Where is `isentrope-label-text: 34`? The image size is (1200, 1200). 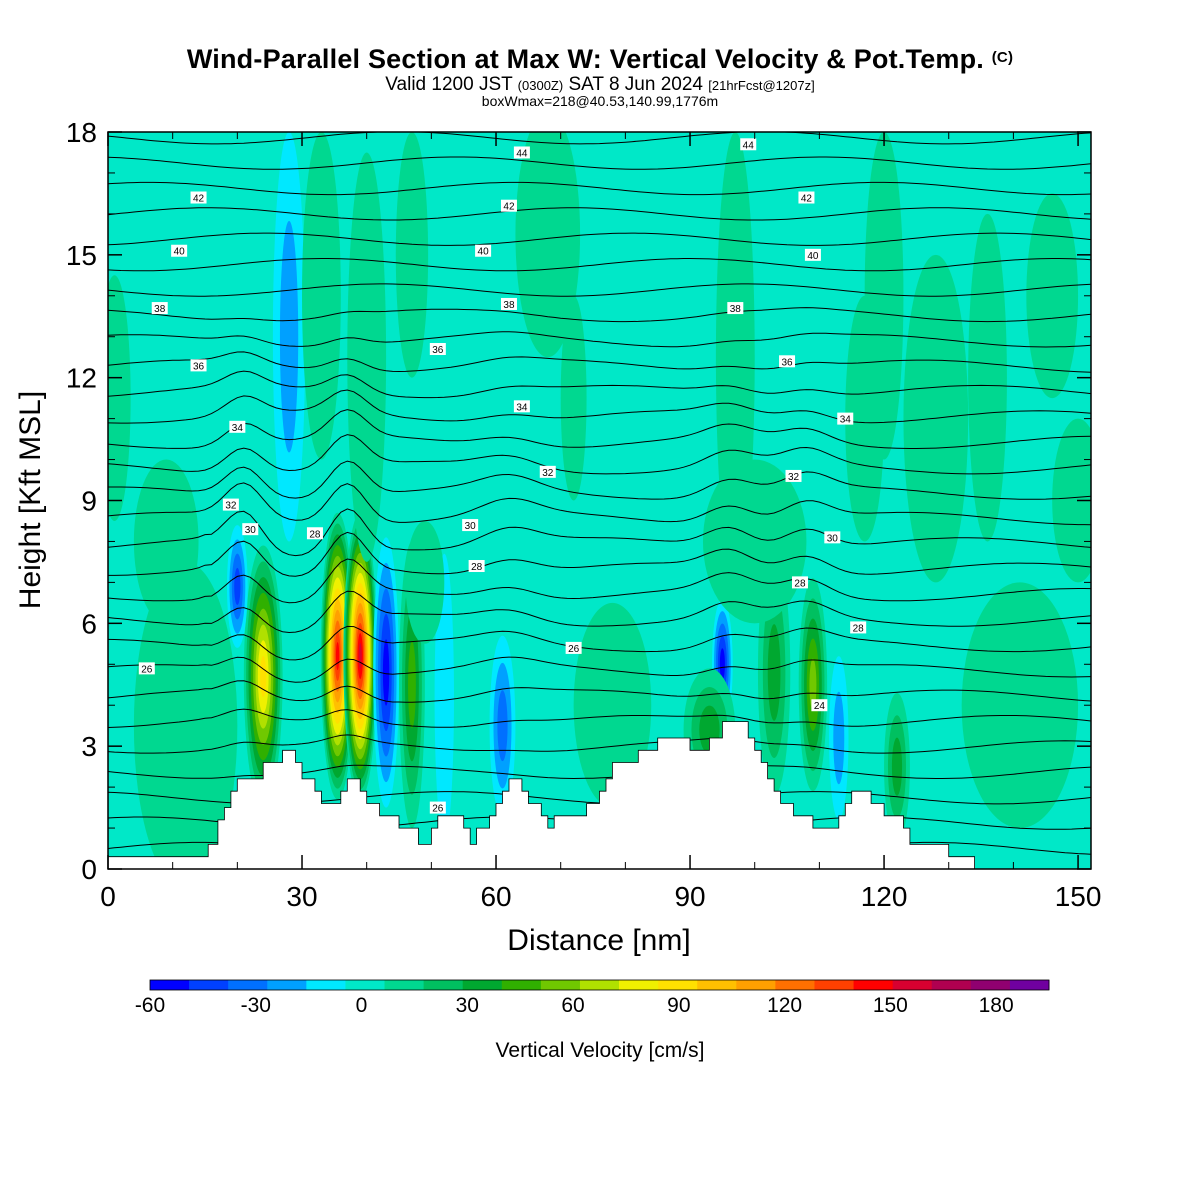 isentrope-label-text: 34 is located at coordinates (238, 428).